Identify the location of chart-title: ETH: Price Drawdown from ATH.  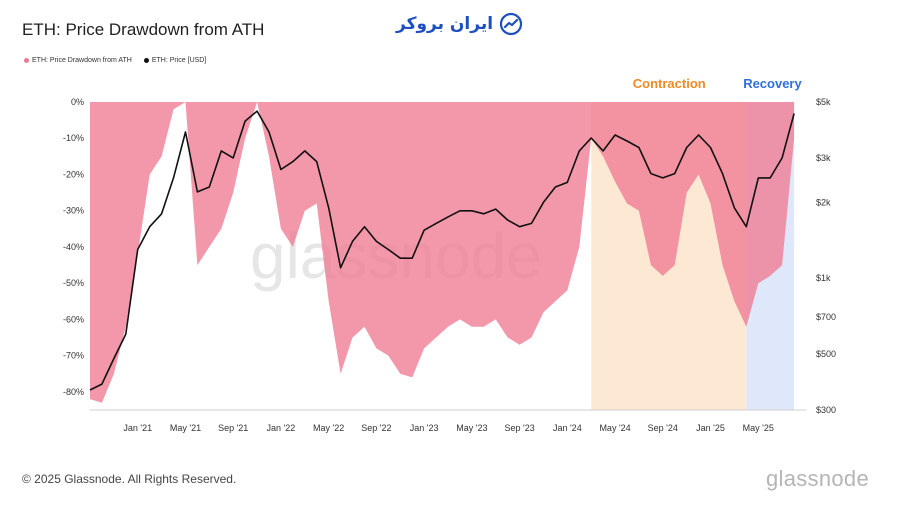
(143, 29).